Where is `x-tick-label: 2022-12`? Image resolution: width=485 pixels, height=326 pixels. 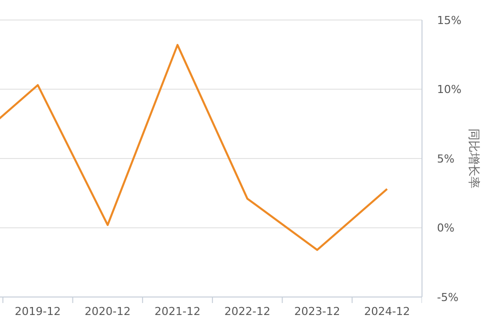
x-tick-label: 2022-12 is located at coordinates (247, 311).